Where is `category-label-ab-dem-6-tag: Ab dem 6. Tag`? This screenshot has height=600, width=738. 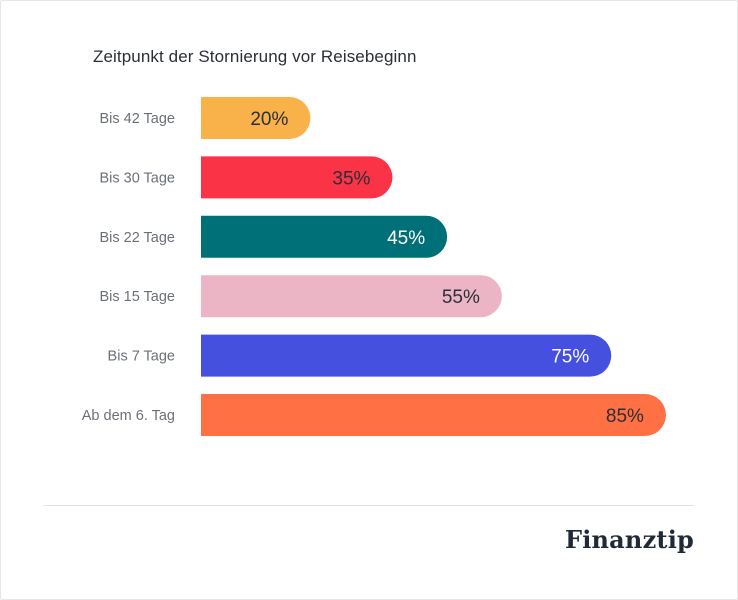 category-label-ab-dem-6-tag: Ab dem 6. Tag is located at coordinates (128, 416).